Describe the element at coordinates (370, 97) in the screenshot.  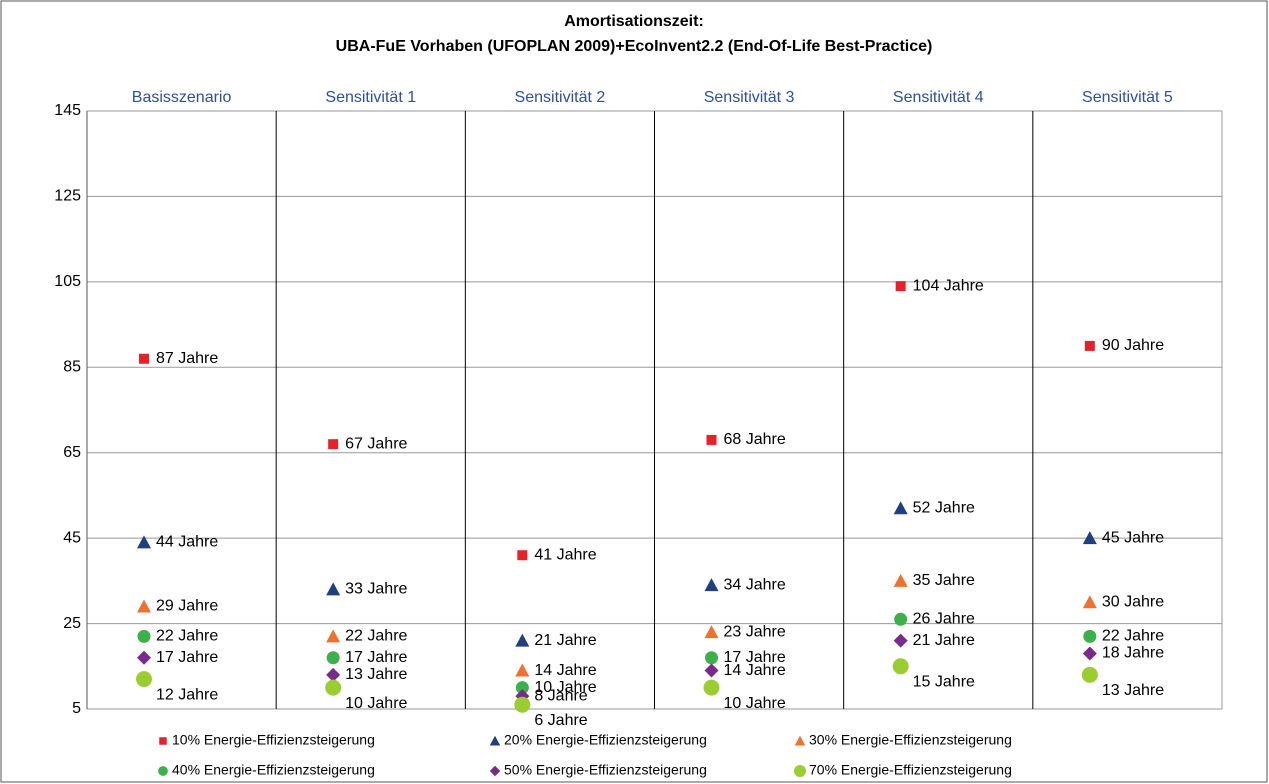
I see `panel-label: Sensitivität 1` at that location.